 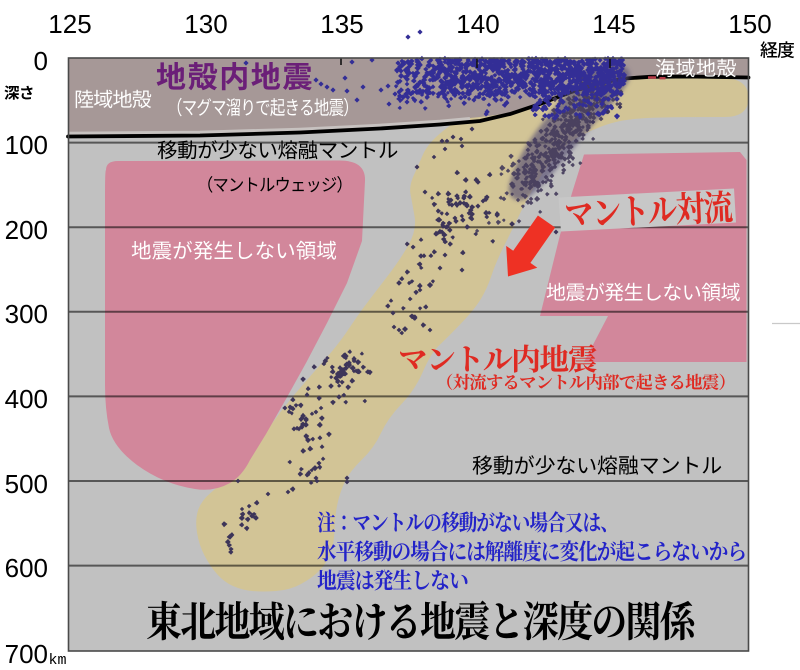 What do you see at coordinates (26, 484) in the screenshot?
I see `svg-text: 500` at bounding box center [26, 484].